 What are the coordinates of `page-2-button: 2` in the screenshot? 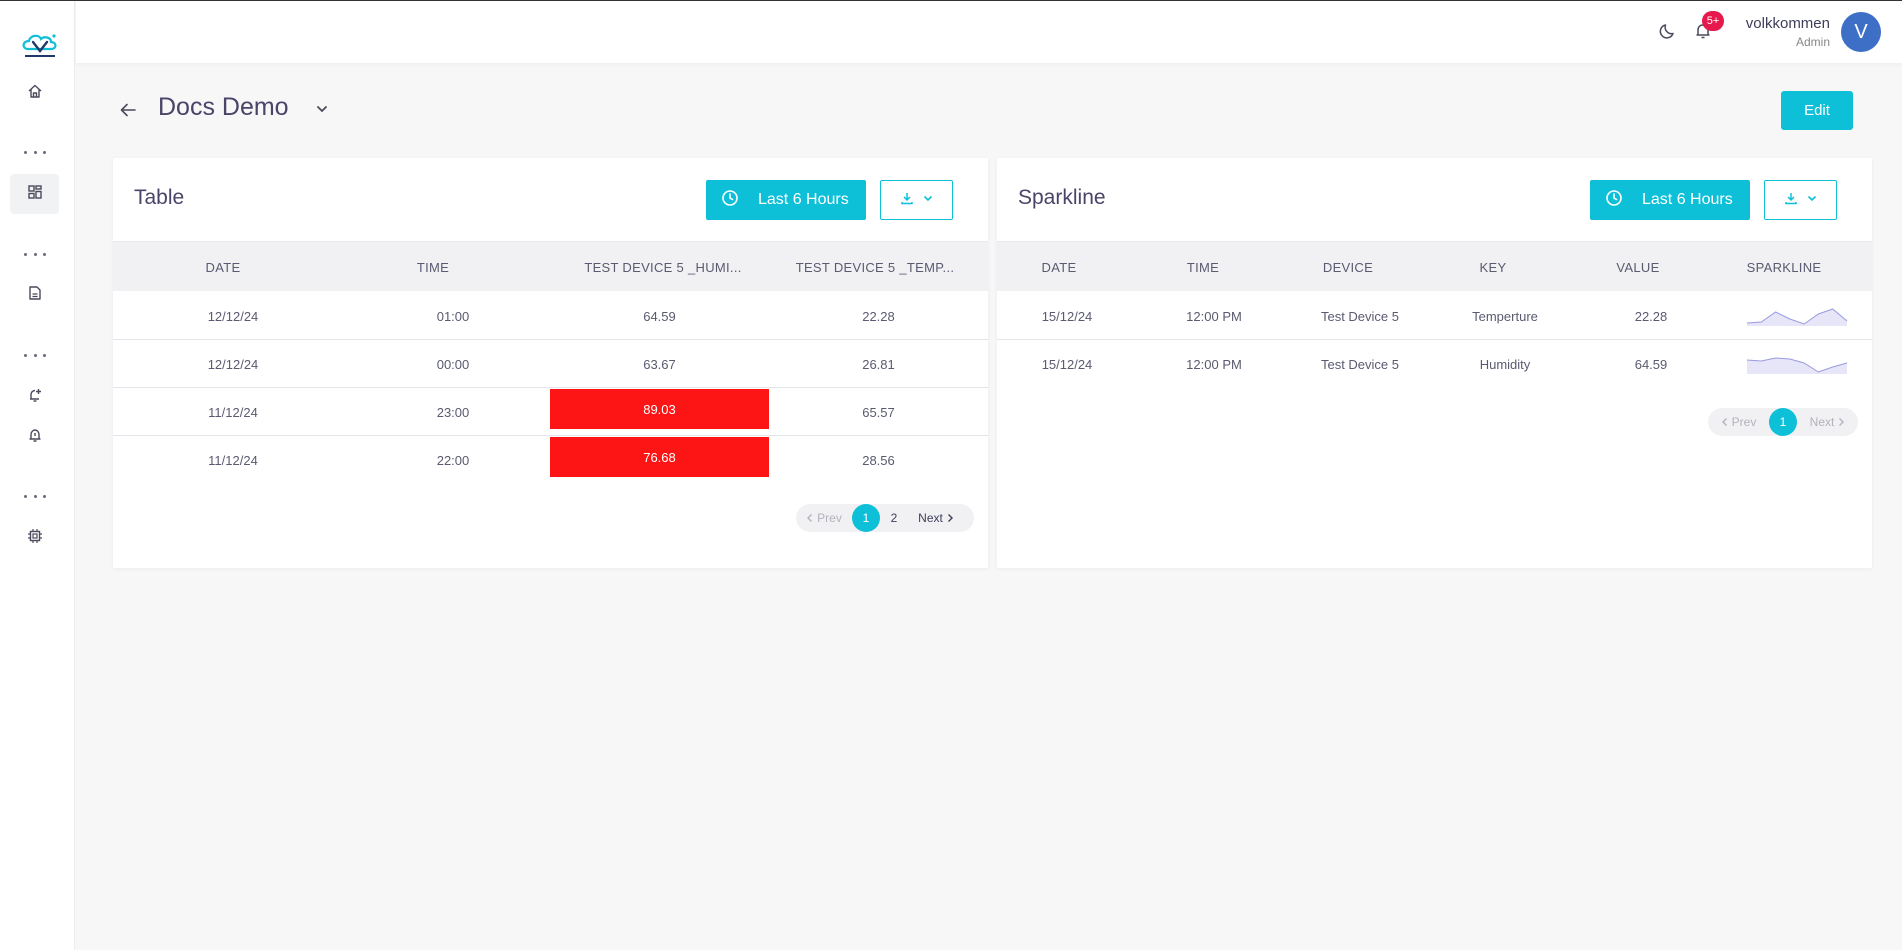 It's located at (894, 518).